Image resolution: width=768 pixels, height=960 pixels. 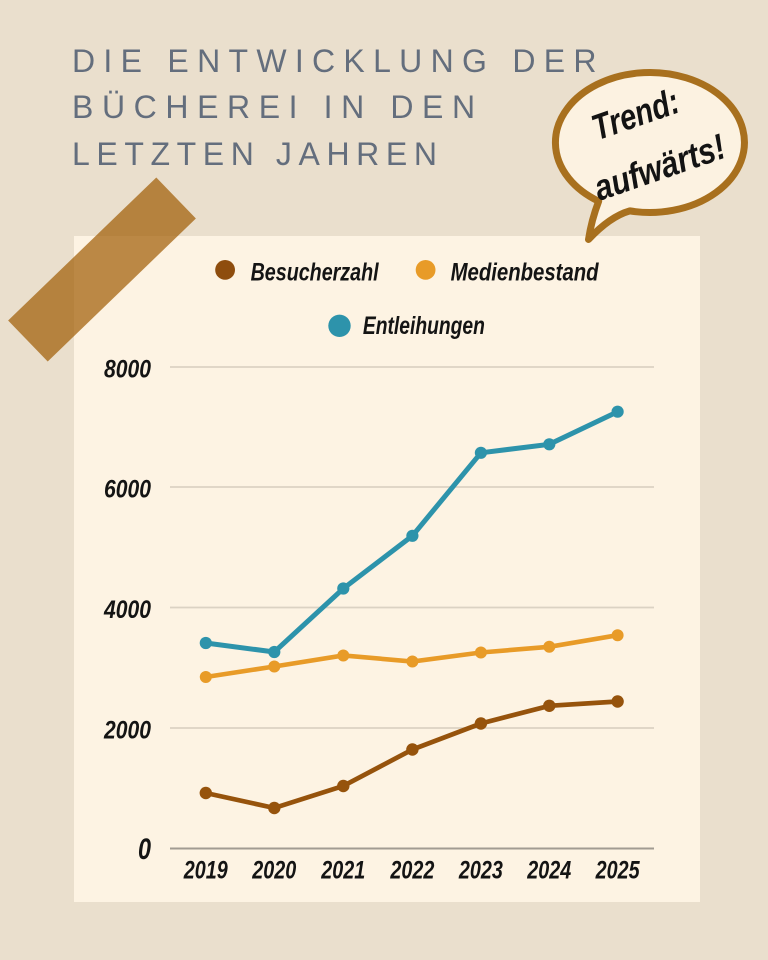 What do you see at coordinates (412, 870) in the screenshot?
I see `svg-text: 2022` at bounding box center [412, 870].